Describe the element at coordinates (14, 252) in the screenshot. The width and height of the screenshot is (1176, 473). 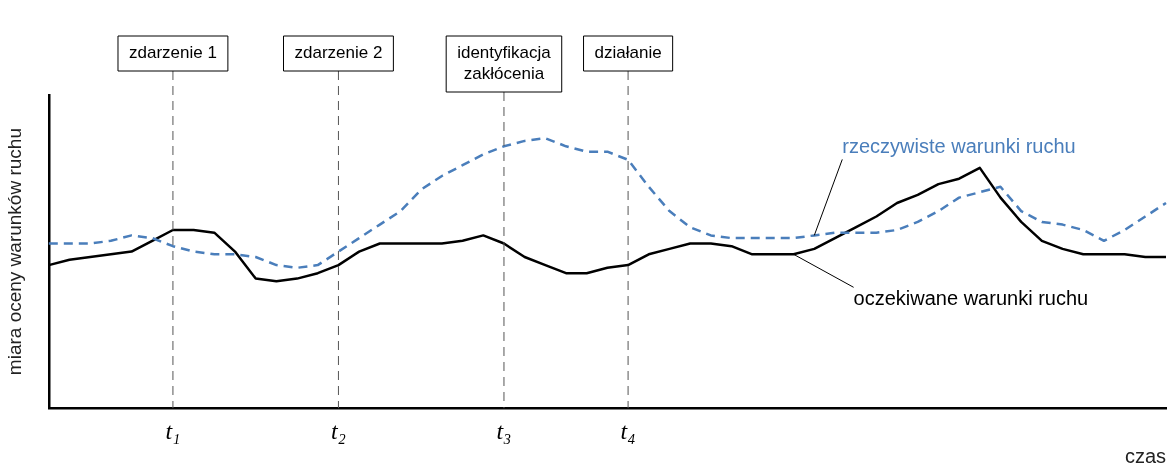
I see `y-axis-title: miara oceny warunków ruchu` at that location.